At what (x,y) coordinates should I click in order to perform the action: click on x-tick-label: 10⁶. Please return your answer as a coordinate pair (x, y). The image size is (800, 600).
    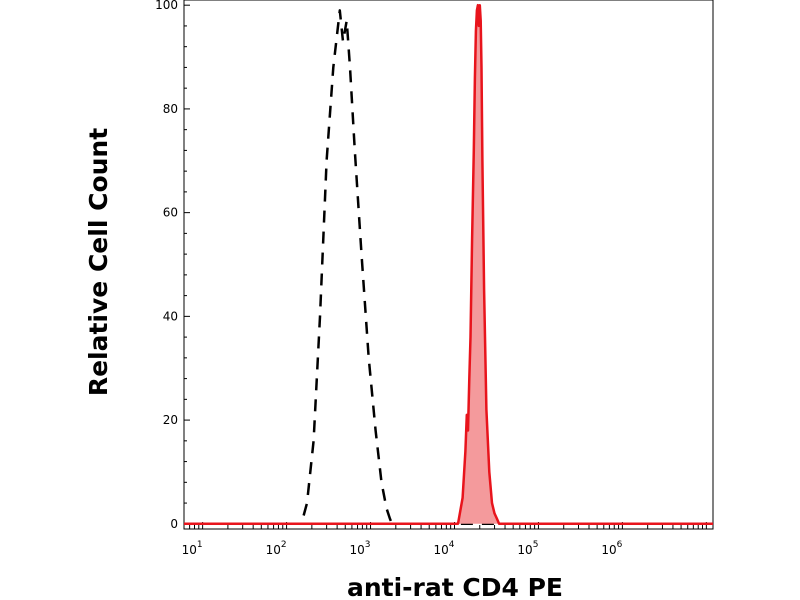
    Looking at the image, I should click on (611, 548).